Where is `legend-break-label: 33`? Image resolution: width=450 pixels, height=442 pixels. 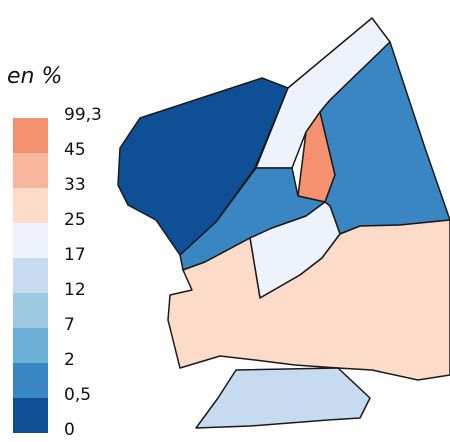 legend-break-label: 33 is located at coordinates (75, 185).